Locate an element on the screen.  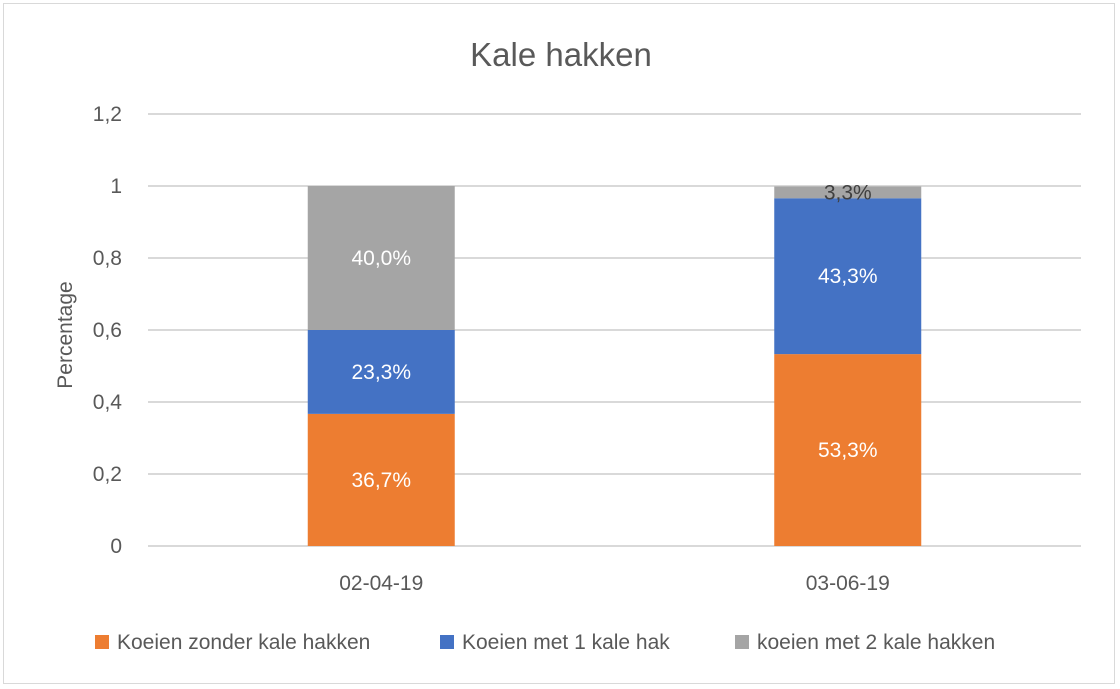
legend-item: Koeien met 1 kale hak is located at coordinates (555, 642).